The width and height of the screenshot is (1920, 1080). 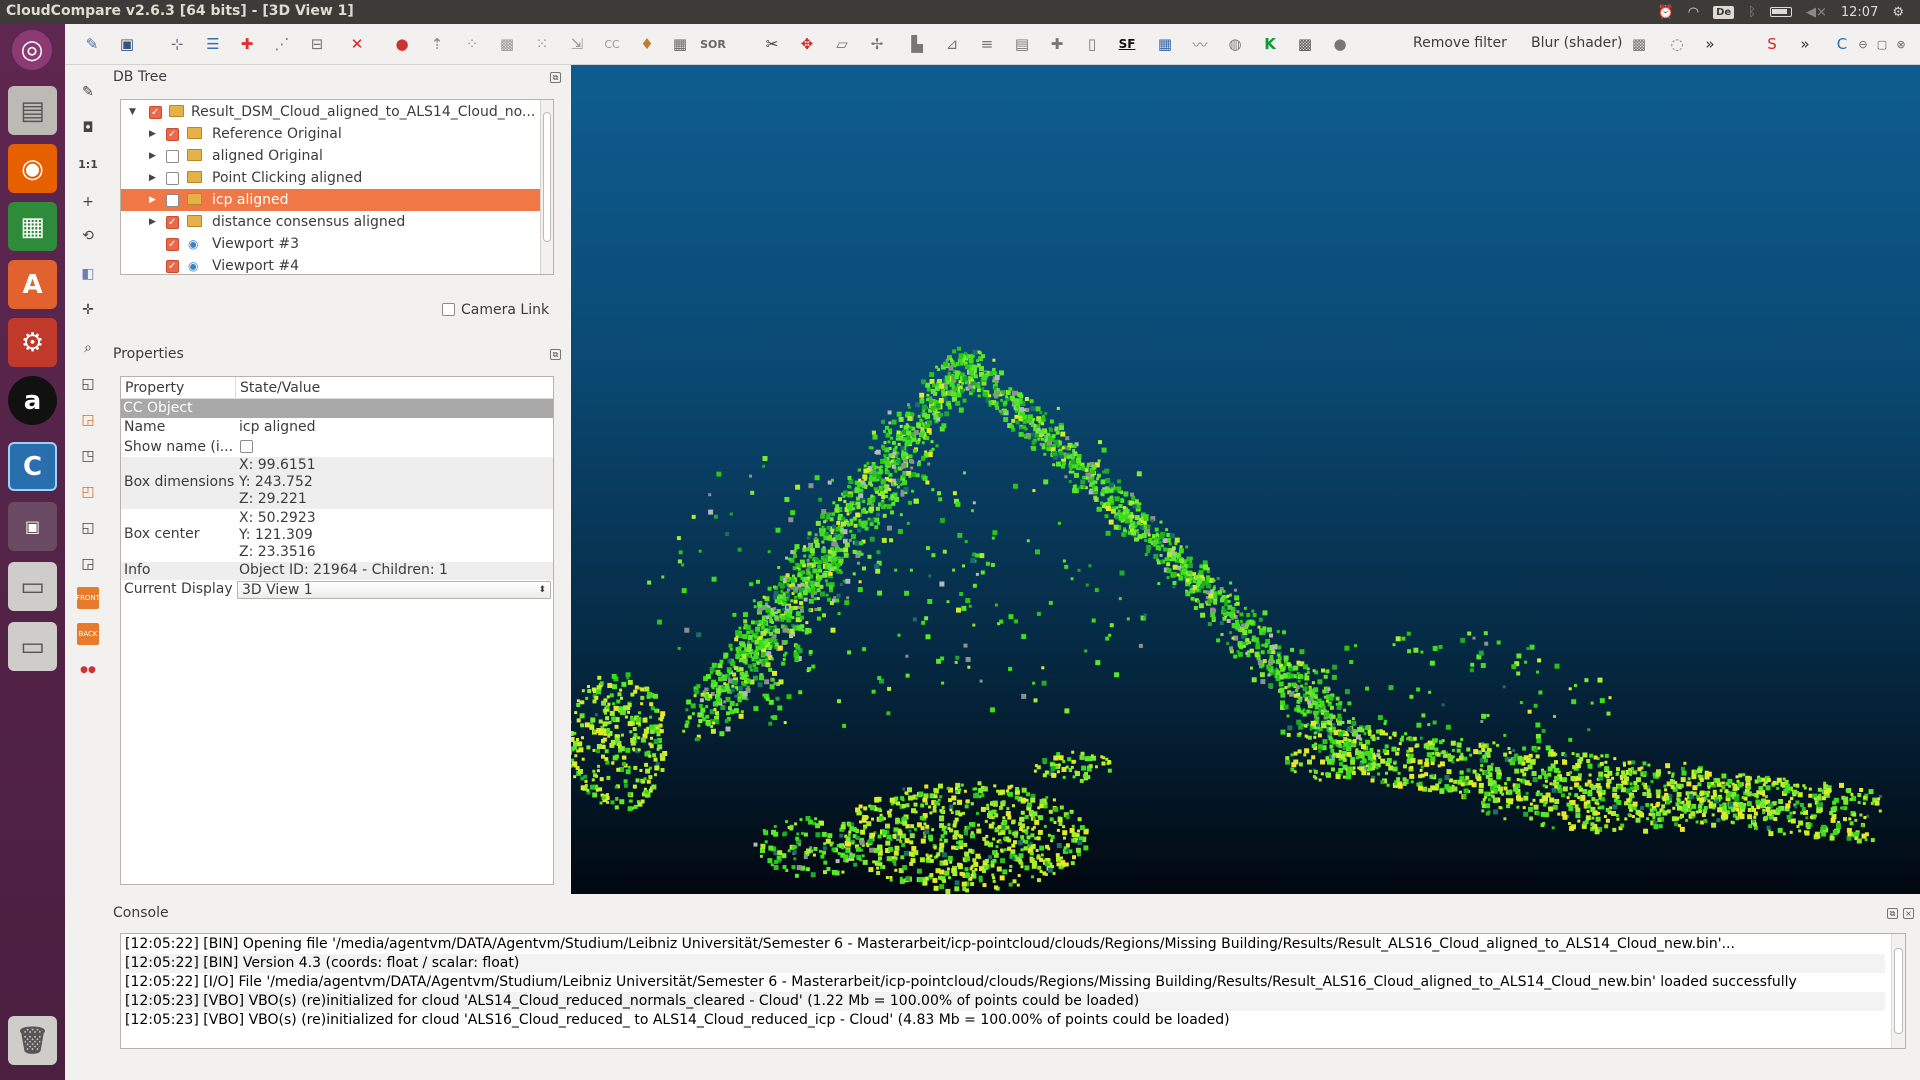 I want to click on wifi-icon: ◠, so click(x=1693, y=12).